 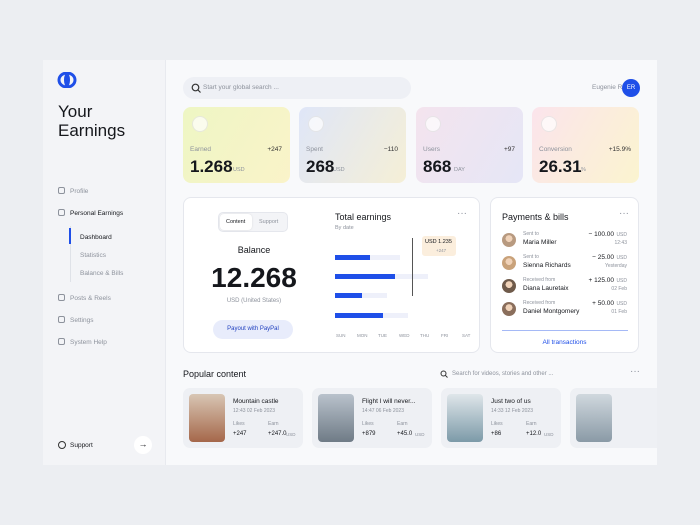 I want to click on user-name: Eugenie R., so click(x=608, y=87).